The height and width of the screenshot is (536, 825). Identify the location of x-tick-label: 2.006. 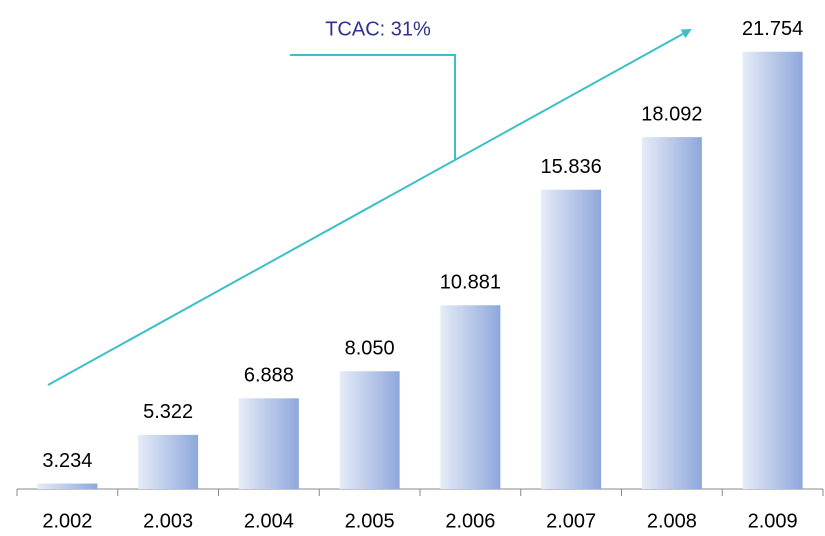
(470, 521).